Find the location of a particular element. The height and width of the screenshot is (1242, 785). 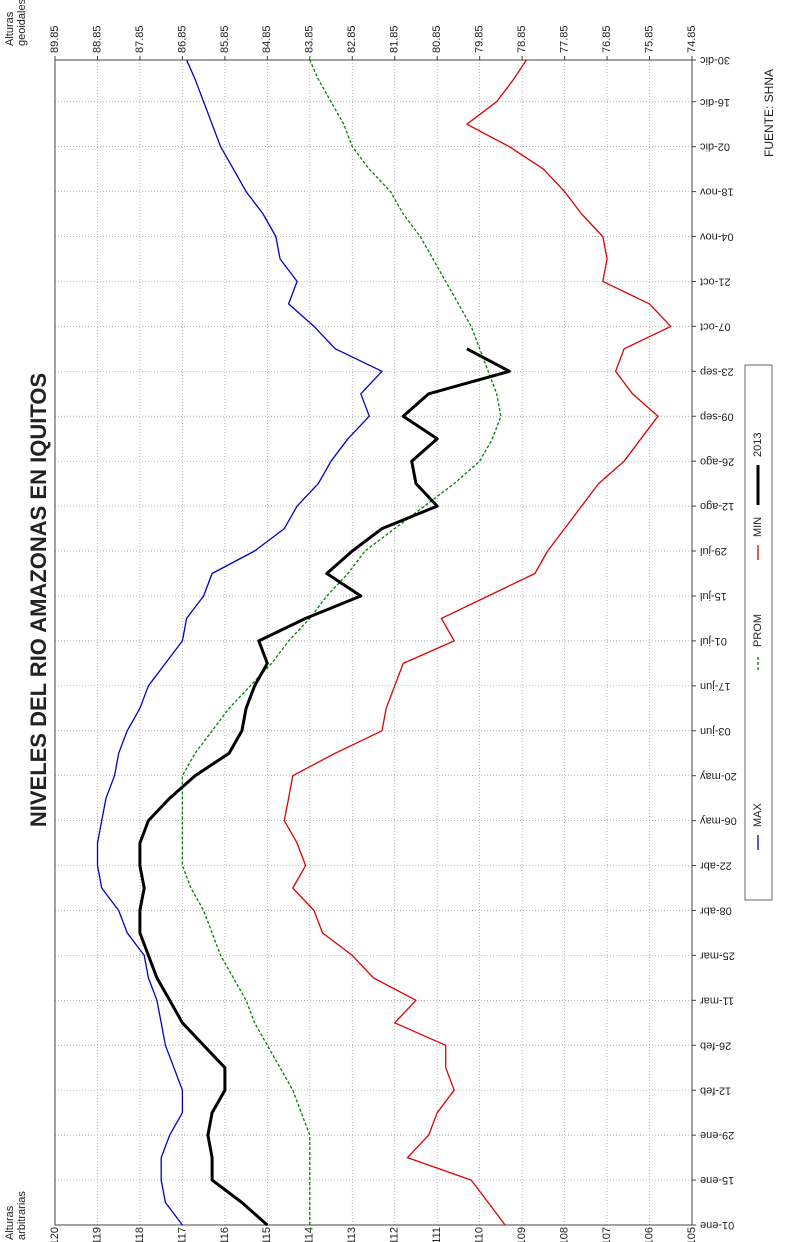

y-tick-label: 113 is located at coordinates (352, 1234).